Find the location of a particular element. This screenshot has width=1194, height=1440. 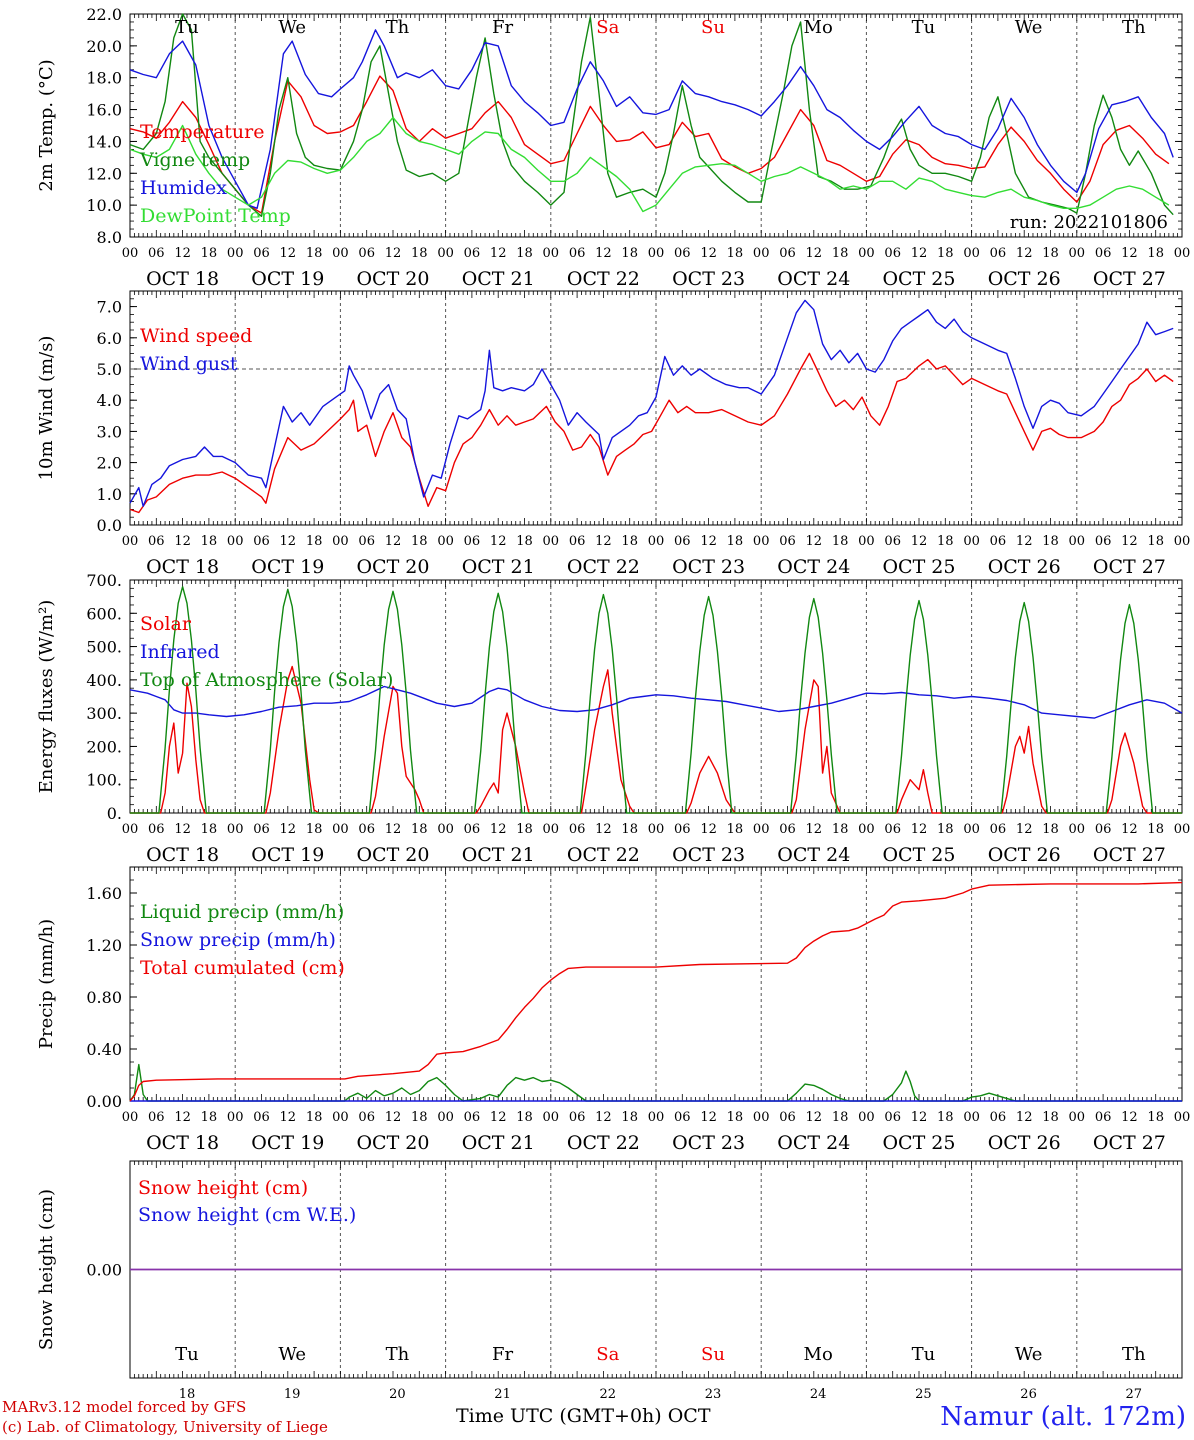

legend-entry: Solar is located at coordinates (166, 624).